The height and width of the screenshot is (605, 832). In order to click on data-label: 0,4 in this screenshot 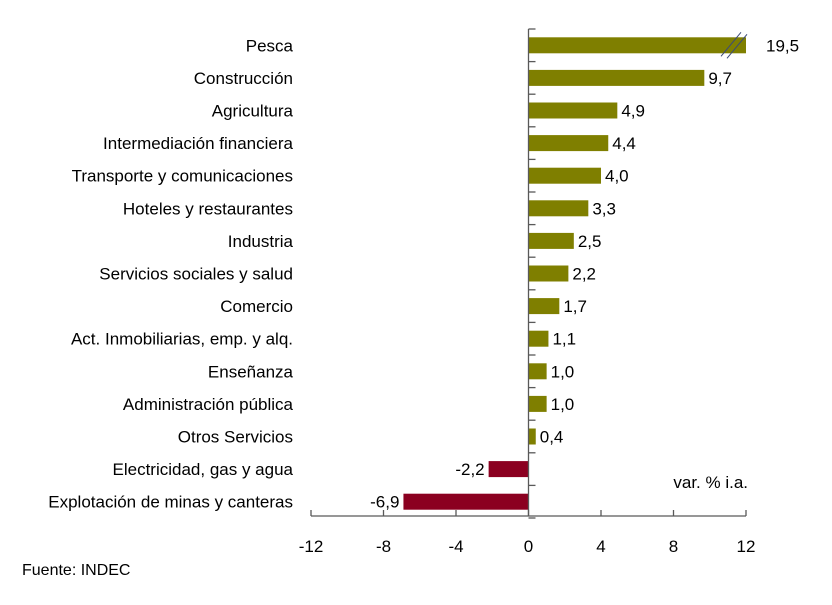, I will do `click(552, 437)`.